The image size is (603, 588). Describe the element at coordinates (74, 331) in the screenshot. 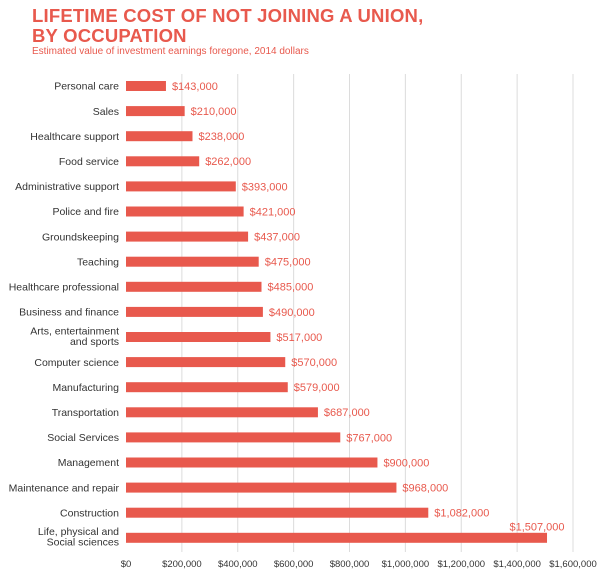

I see `category-label-line: Arts, entertainment` at that location.